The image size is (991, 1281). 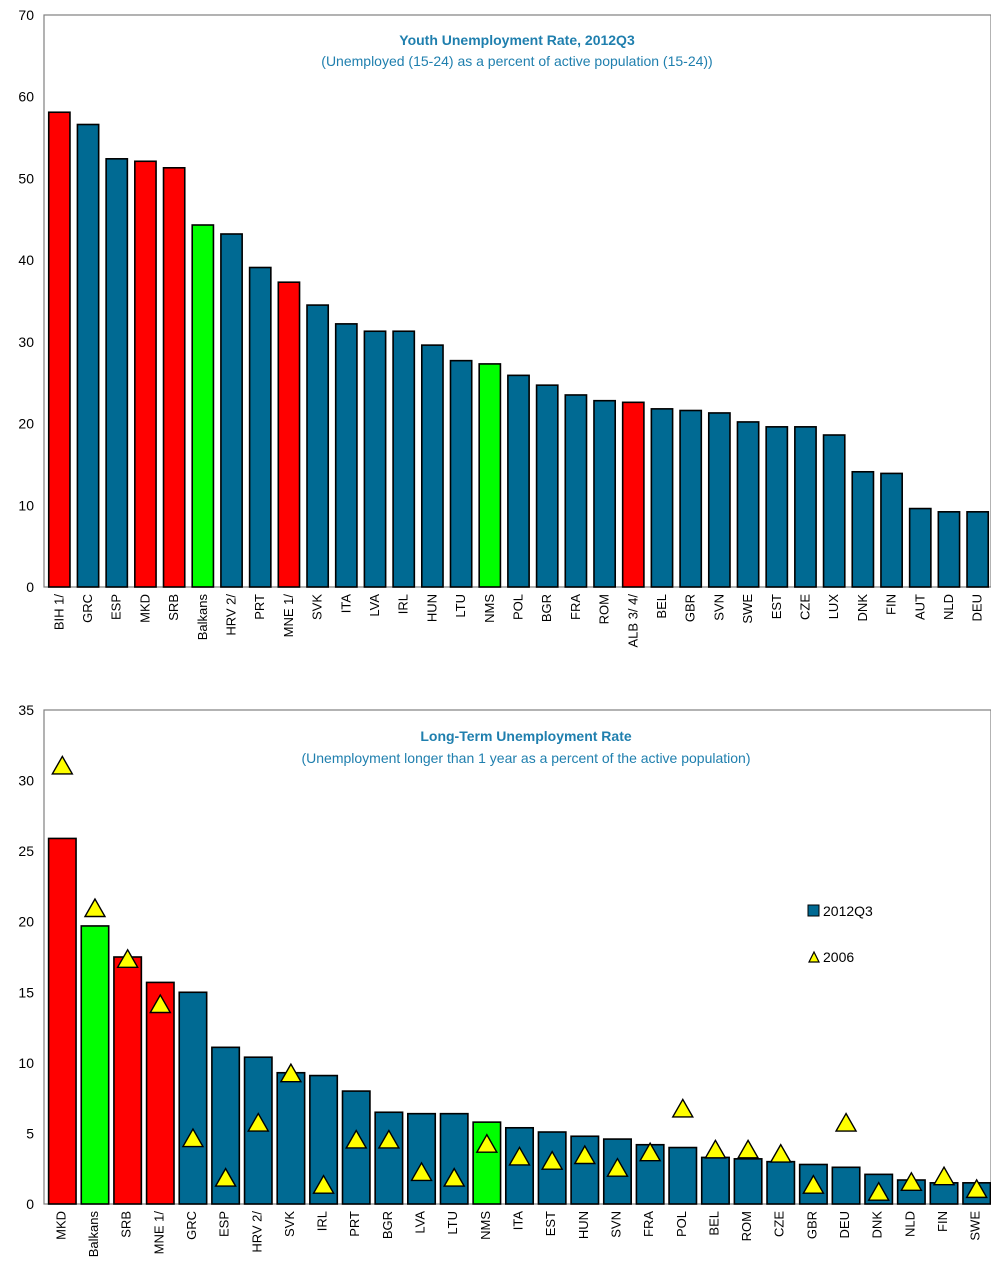 What do you see at coordinates (259, 607) in the screenshot?
I see `x-tick-label: PRT` at bounding box center [259, 607].